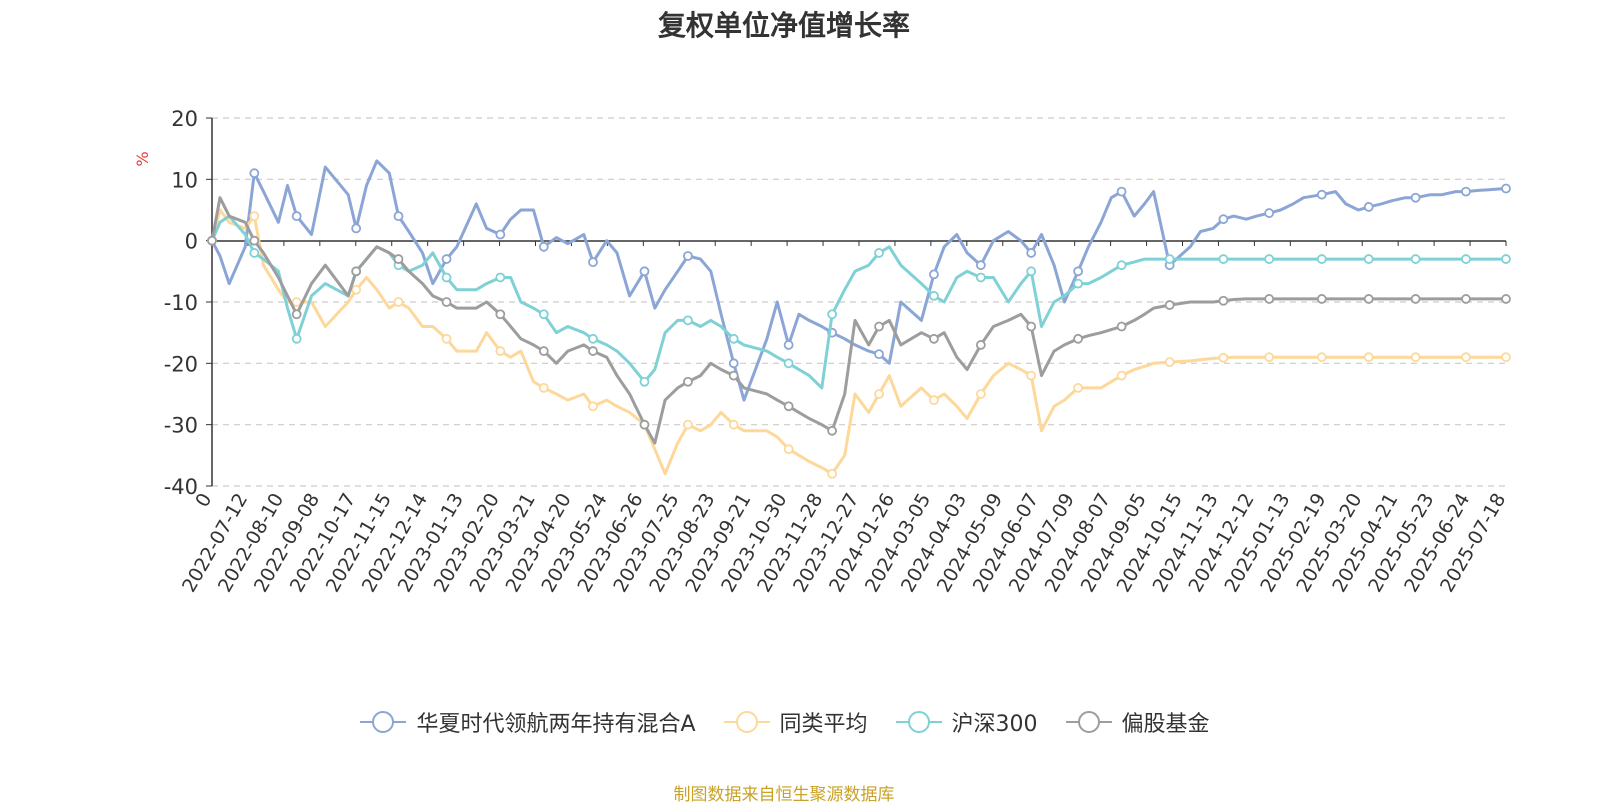  What do you see at coordinates (142, 158) in the screenshot?
I see `y-axis-unit: %` at bounding box center [142, 158].